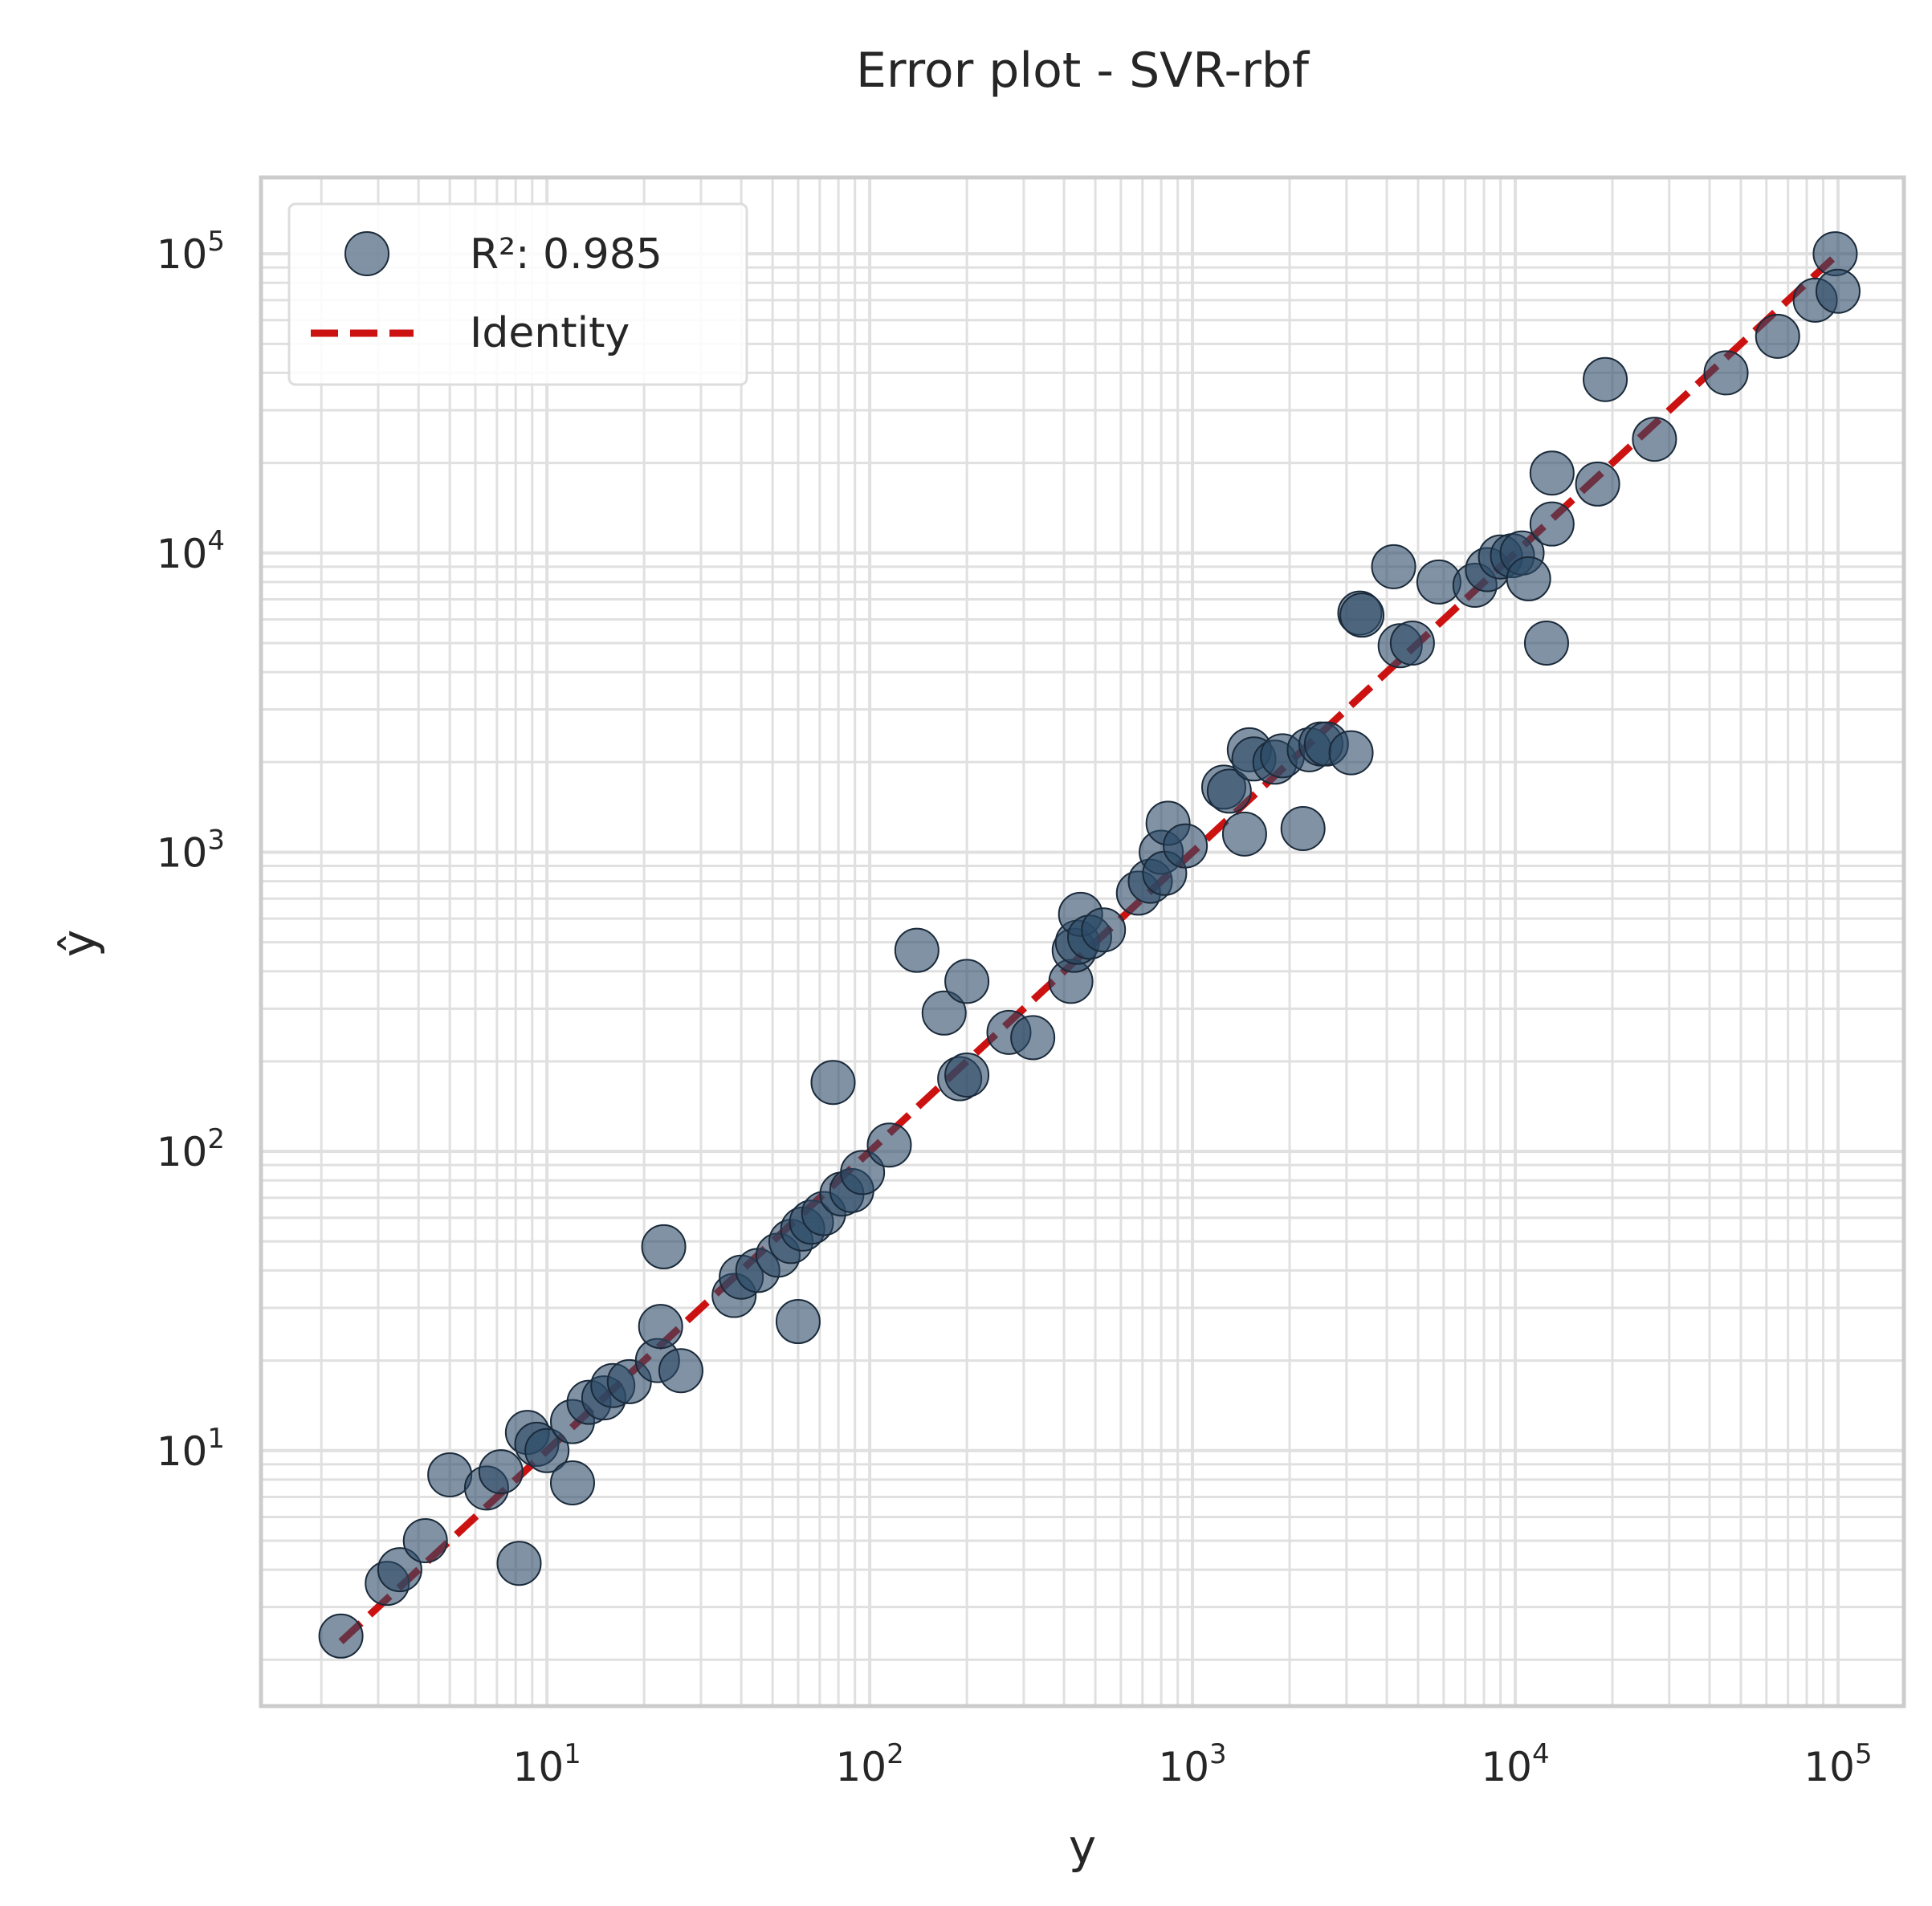 The width and height of the screenshot is (1932, 1906). I want to click on legend: R²: 0.985 Identity, so click(517, 294).